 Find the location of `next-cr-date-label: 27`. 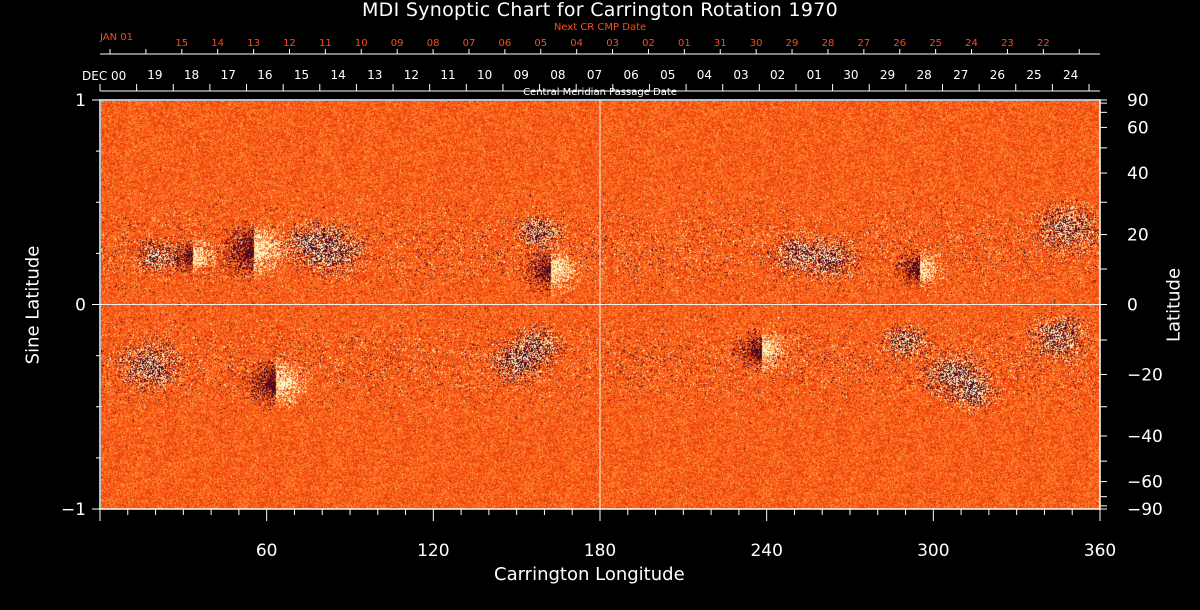

next-cr-date-label: 27 is located at coordinates (863, 43).